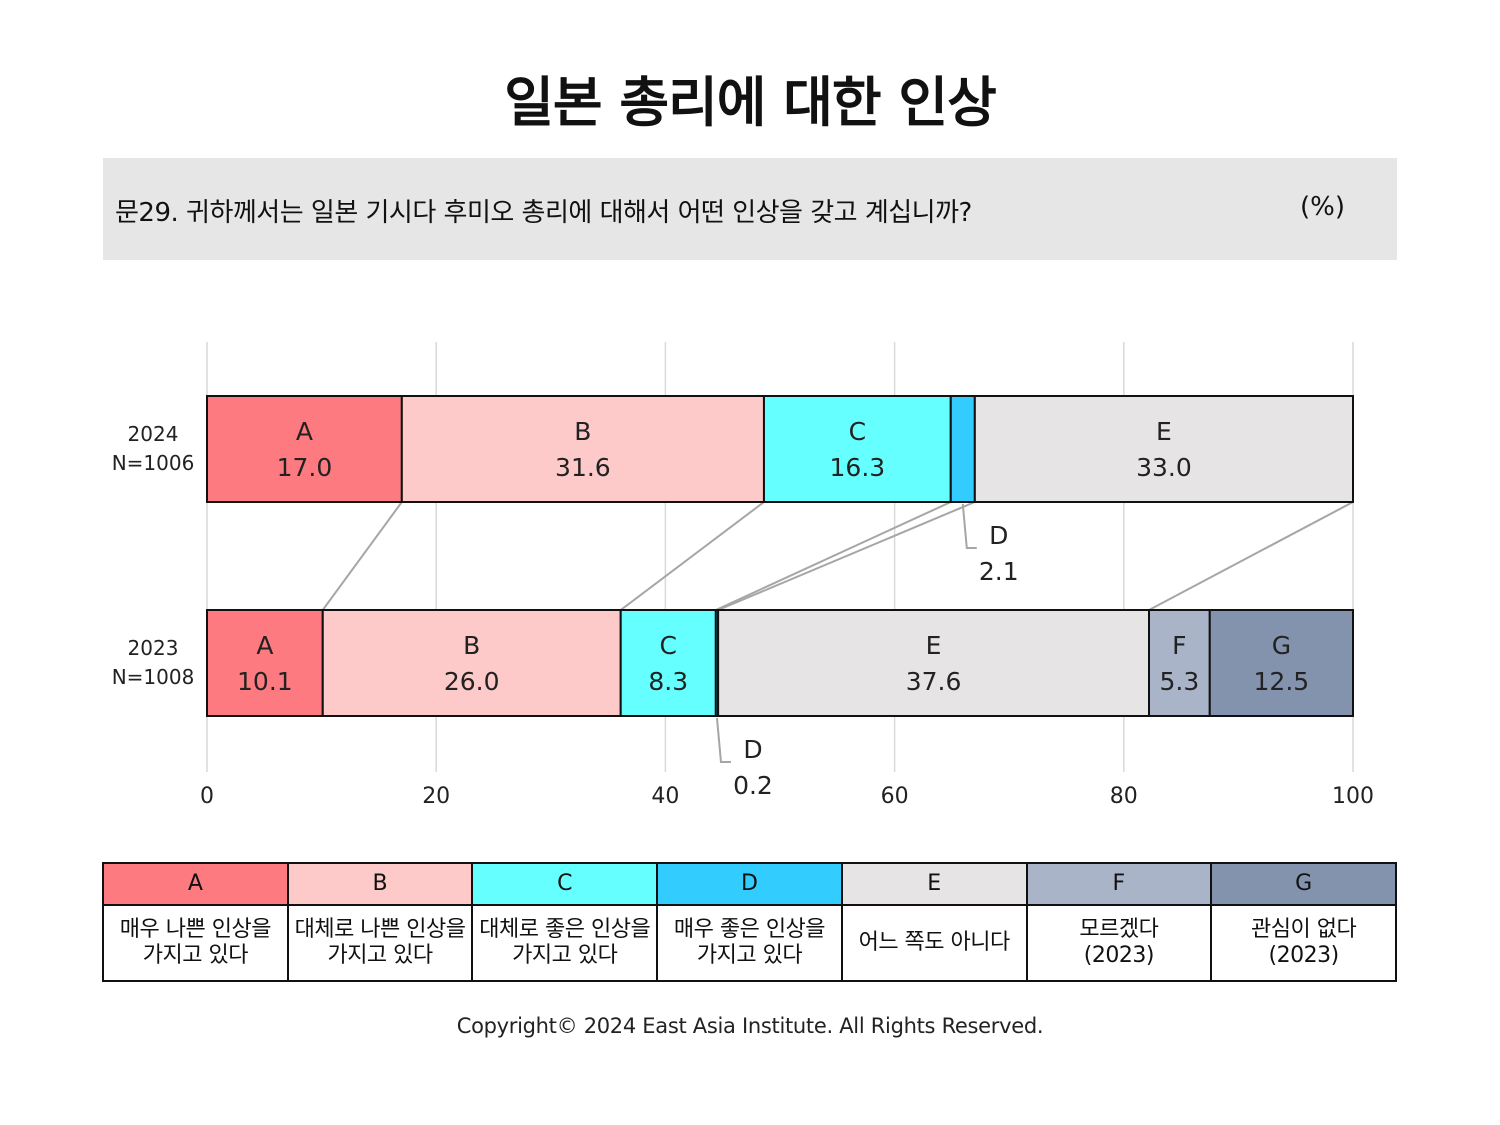 The height and width of the screenshot is (1125, 1500). I want to click on bar-value-label: 5.3, so click(1179, 681).